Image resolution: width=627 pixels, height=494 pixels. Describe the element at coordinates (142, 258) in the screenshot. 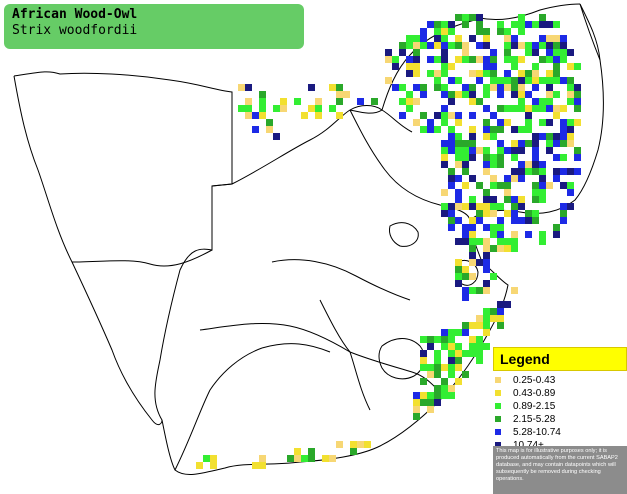

I see `orange-river-border` at that location.